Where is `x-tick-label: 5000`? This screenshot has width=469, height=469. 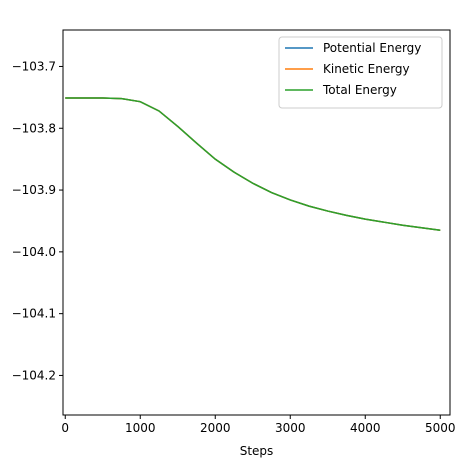
x-tick-label: 5000 is located at coordinates (440, 428).